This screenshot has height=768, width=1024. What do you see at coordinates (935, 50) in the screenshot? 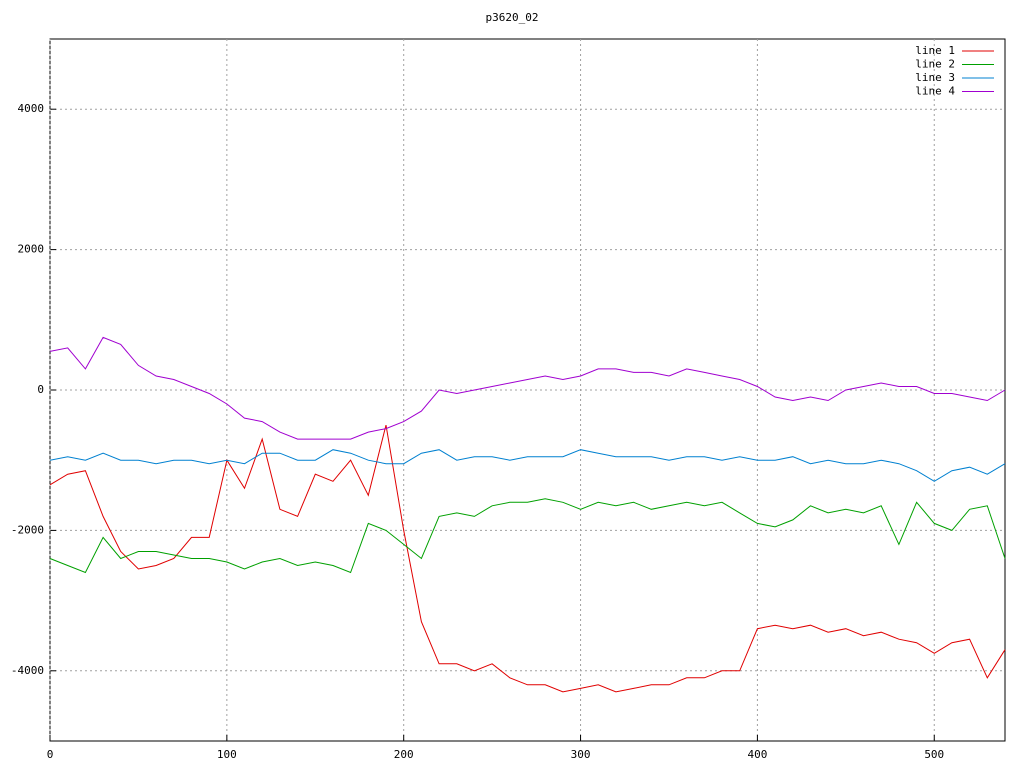
I see `legend-label: line 1` at bounding box center [935, 50].